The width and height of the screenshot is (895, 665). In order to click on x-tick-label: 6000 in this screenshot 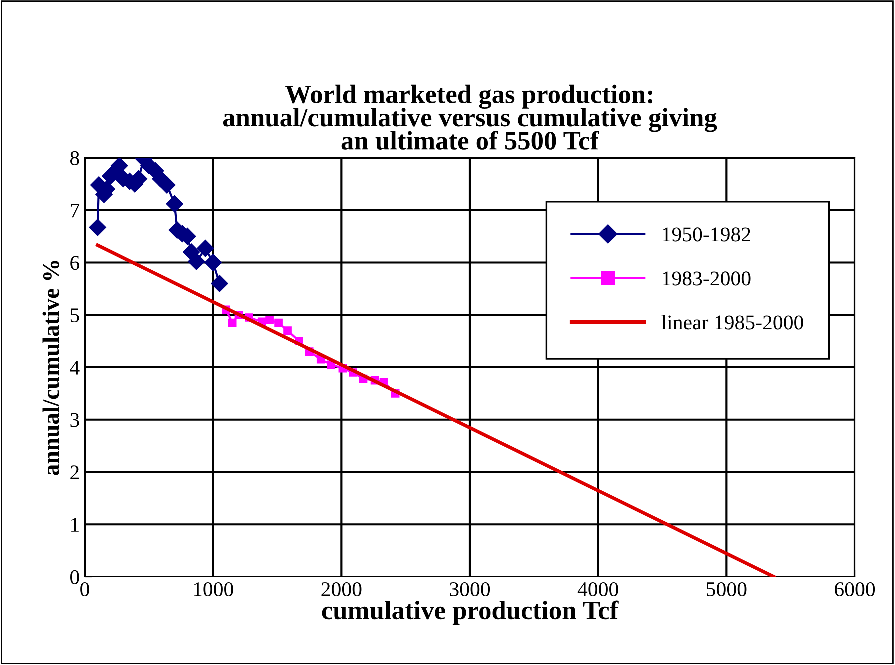, I will do `click(855, 589)`.